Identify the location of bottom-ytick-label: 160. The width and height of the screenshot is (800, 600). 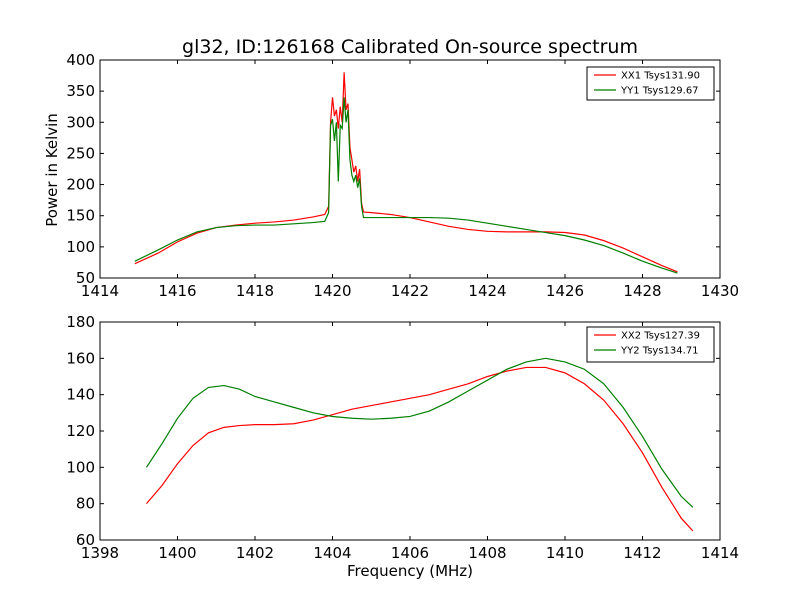
(80, 358).